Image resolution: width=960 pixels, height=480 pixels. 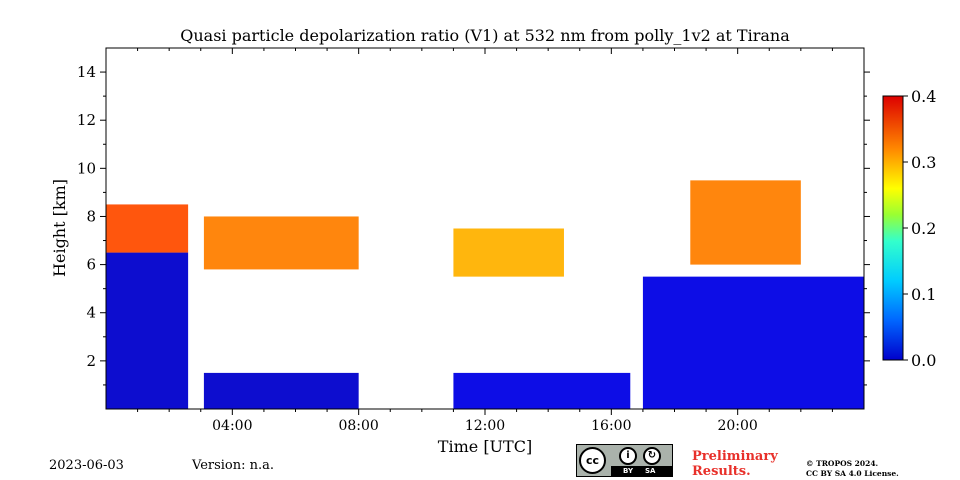 What do you see at coordinates (923, 96) in the screenshot?
I see `colorbar-tick-label: 0.4` at bounding box center [923, 96].